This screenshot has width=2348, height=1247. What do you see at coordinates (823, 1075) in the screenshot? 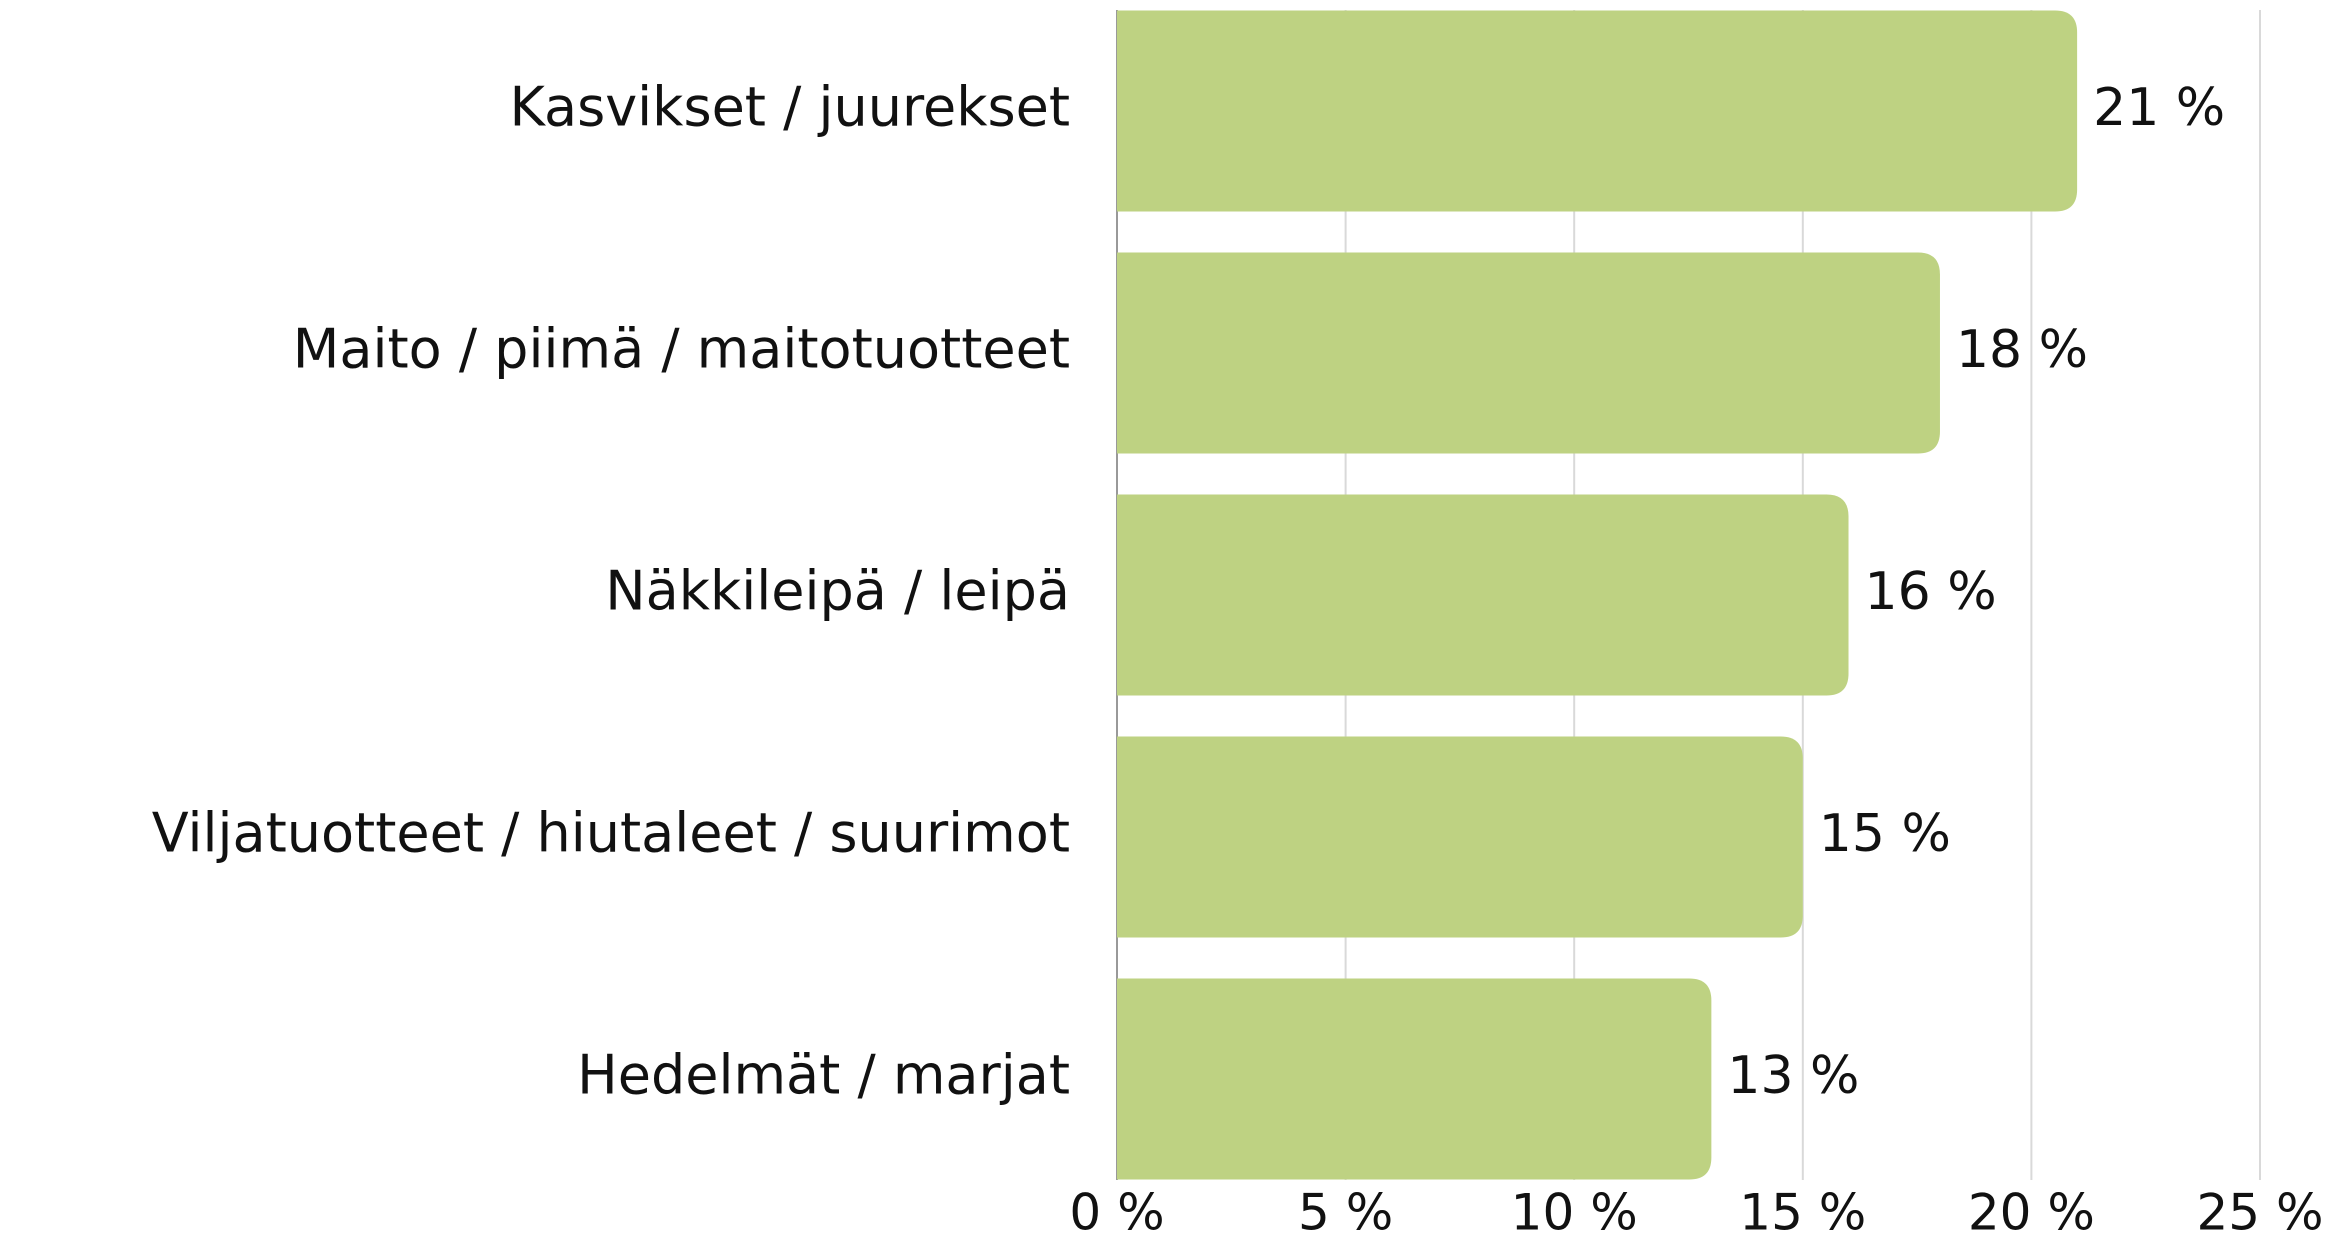
I see `category-label: Hedelmät / marjat` at bounding box center [823, 1075].